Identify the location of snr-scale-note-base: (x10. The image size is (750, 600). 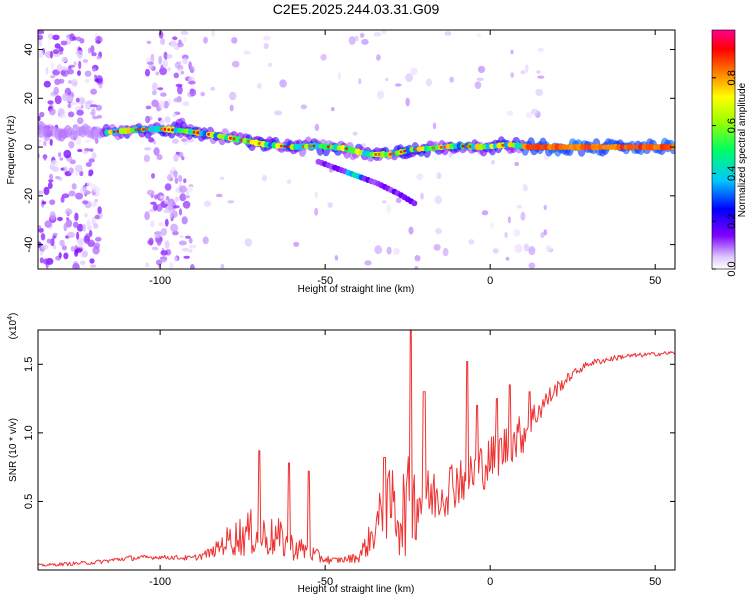
(13, 329).